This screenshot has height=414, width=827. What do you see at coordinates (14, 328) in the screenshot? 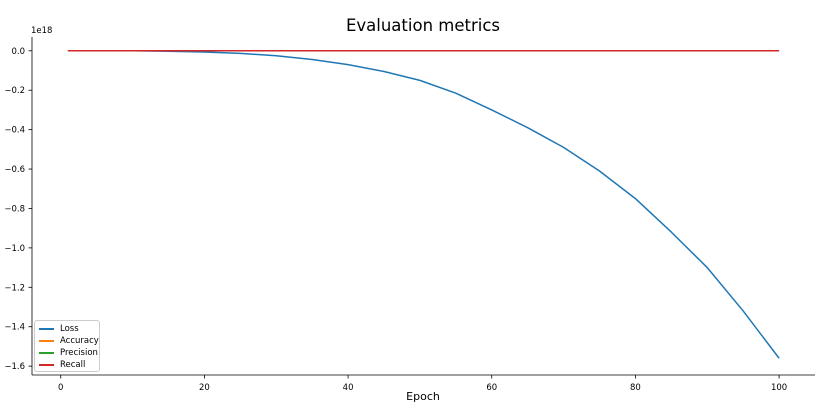
I see `y-tick-label: −1.4` at bounding box center [14, 328].